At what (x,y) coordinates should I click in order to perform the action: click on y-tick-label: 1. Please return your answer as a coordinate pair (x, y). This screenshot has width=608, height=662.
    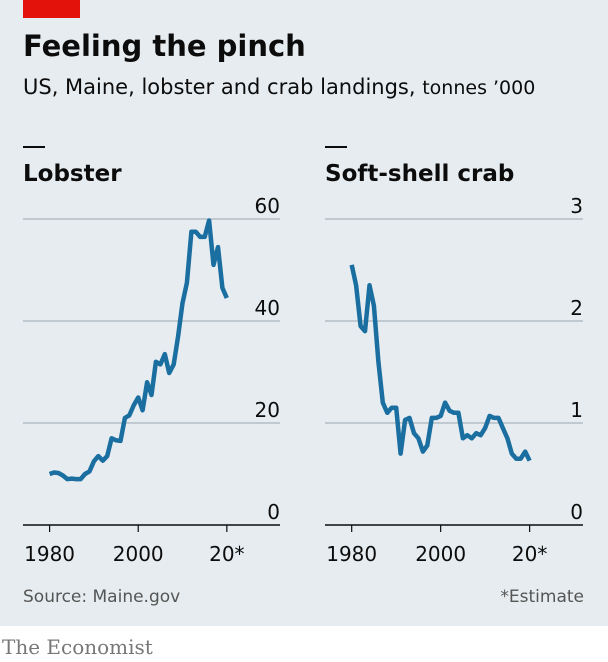
    Looking at the image, I should click on (576, 410).